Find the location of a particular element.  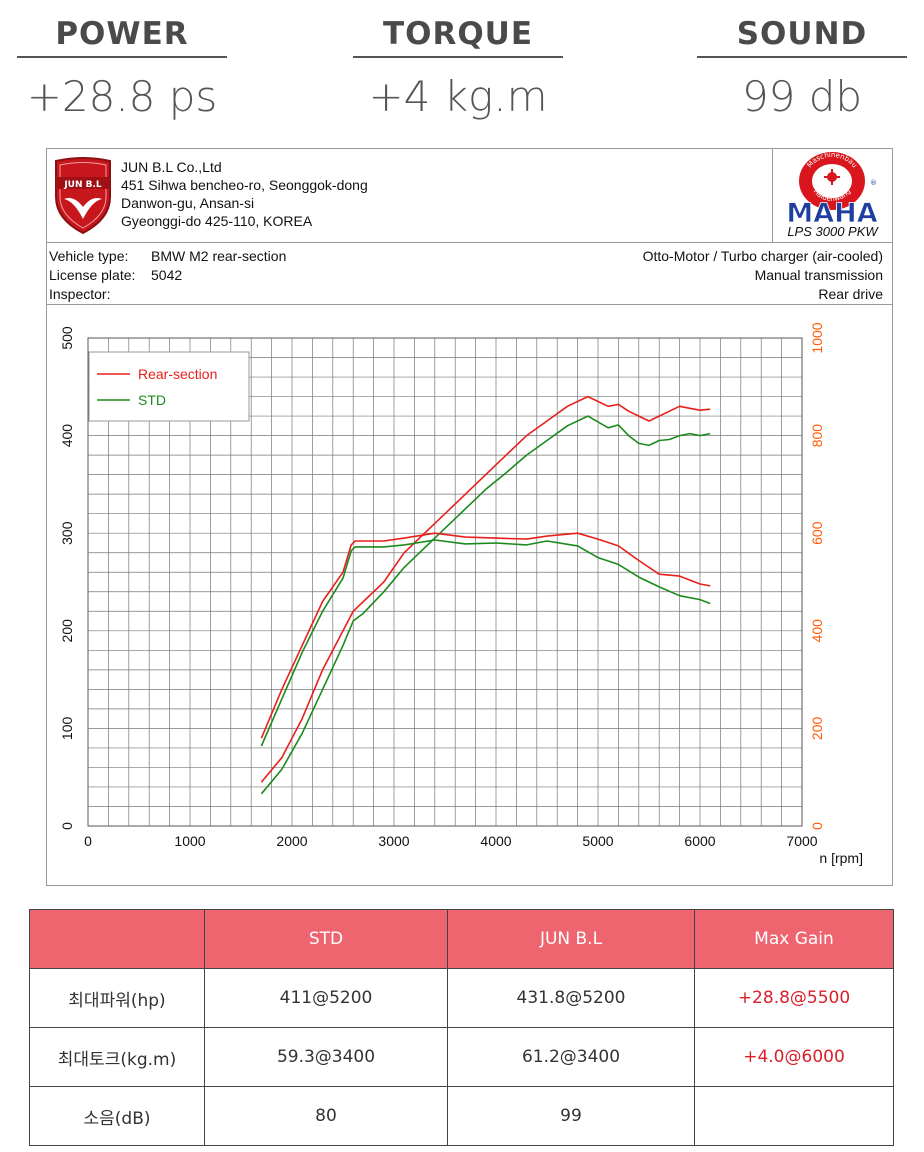

address-line: JUN B.L Co.,Ltd is located at coordinates (171, 167).